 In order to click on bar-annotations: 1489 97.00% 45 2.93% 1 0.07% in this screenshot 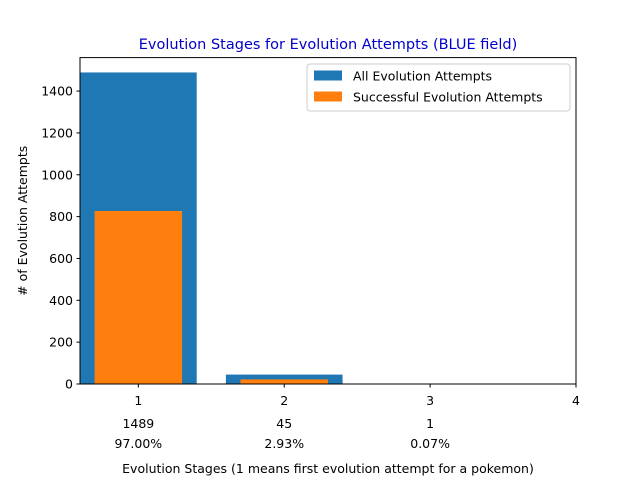, I will do `click(283, 433)`.